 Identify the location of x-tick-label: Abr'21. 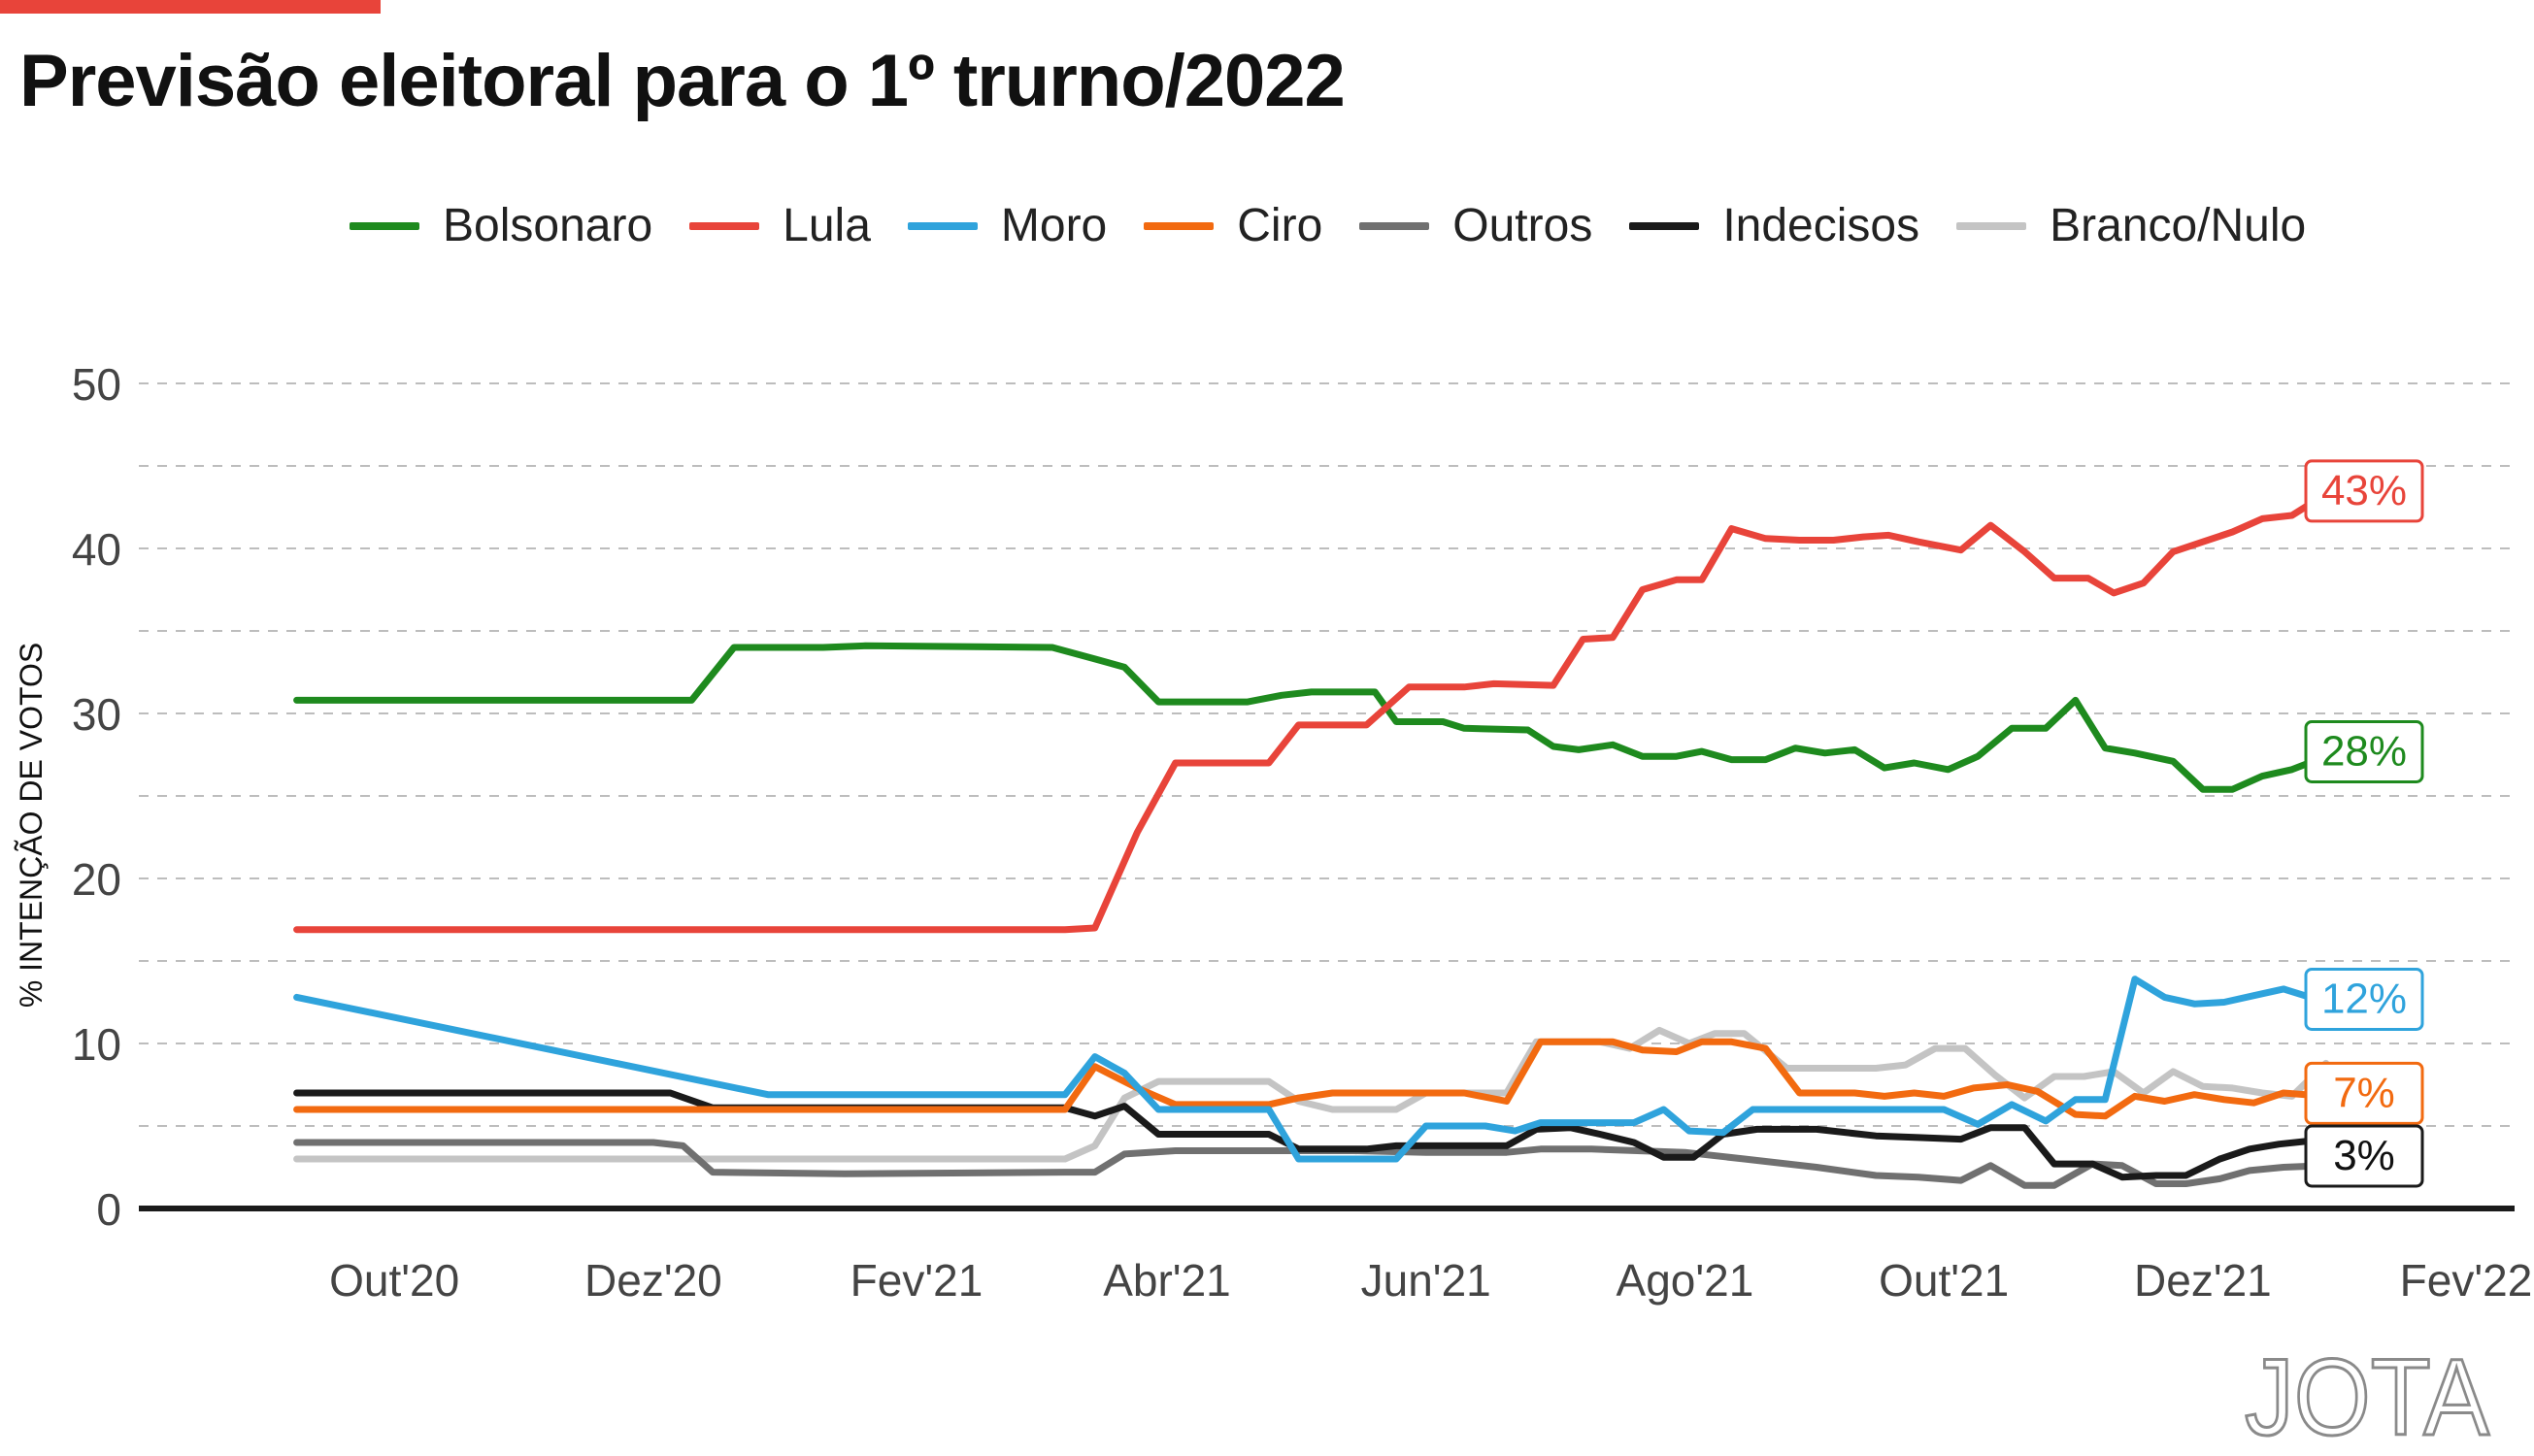
(1167, 1280).